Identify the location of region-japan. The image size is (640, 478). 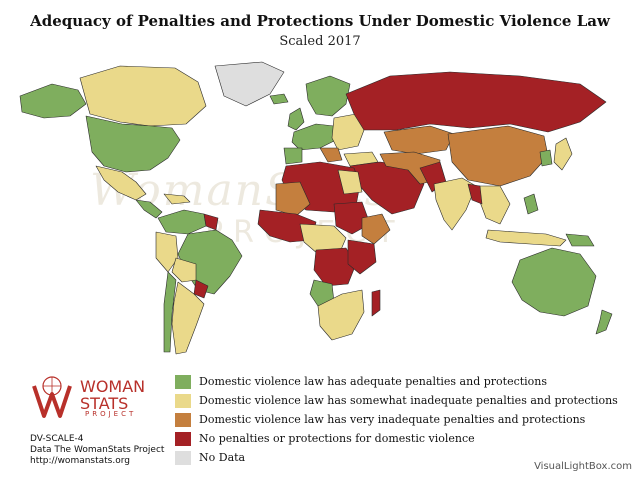
(563, 154).